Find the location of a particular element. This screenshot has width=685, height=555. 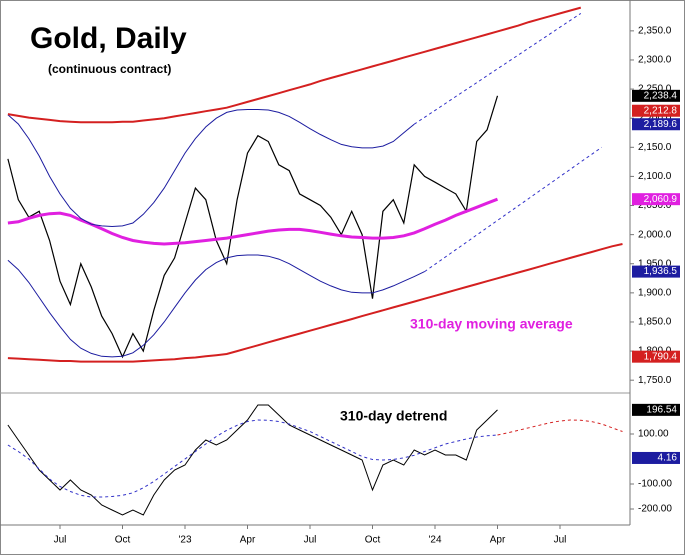

value-flag-label: 4.16 is located at coordinates (668, 458).